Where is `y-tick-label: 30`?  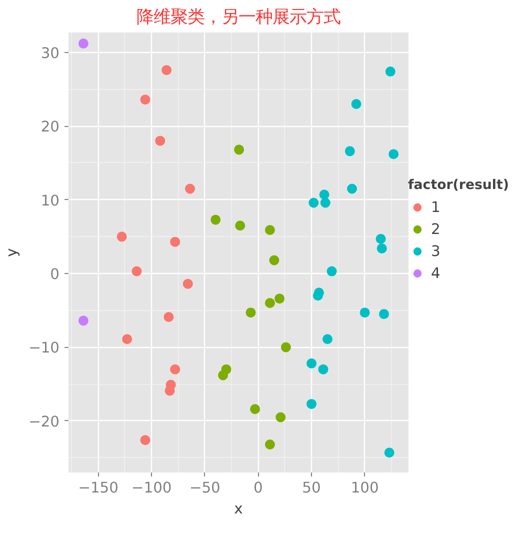 y-tick-label: 30 is located at coordinates (50, 53).